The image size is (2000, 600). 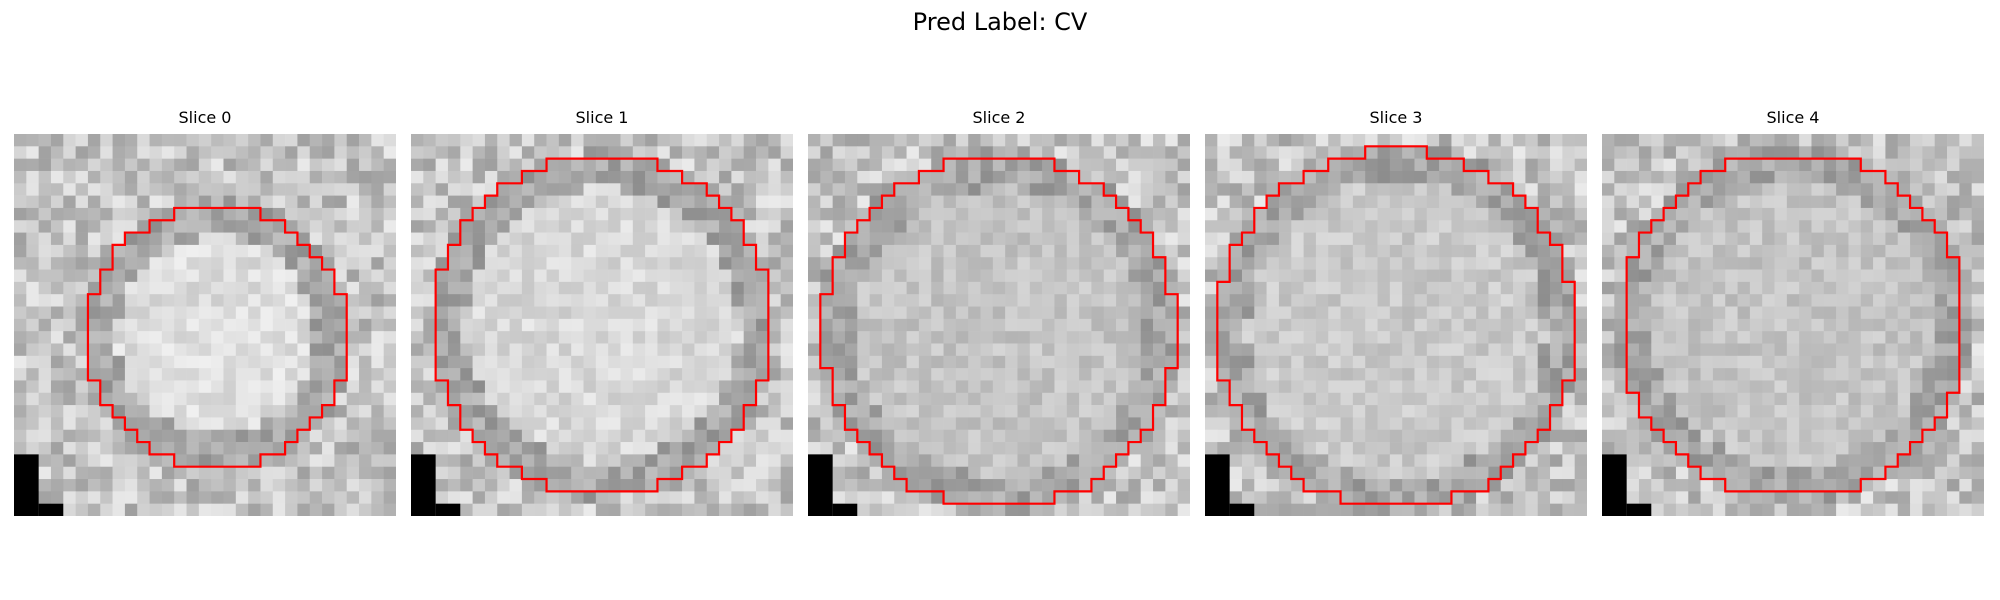 I want to click on pixel-grid, so click(x=1396, y=325).